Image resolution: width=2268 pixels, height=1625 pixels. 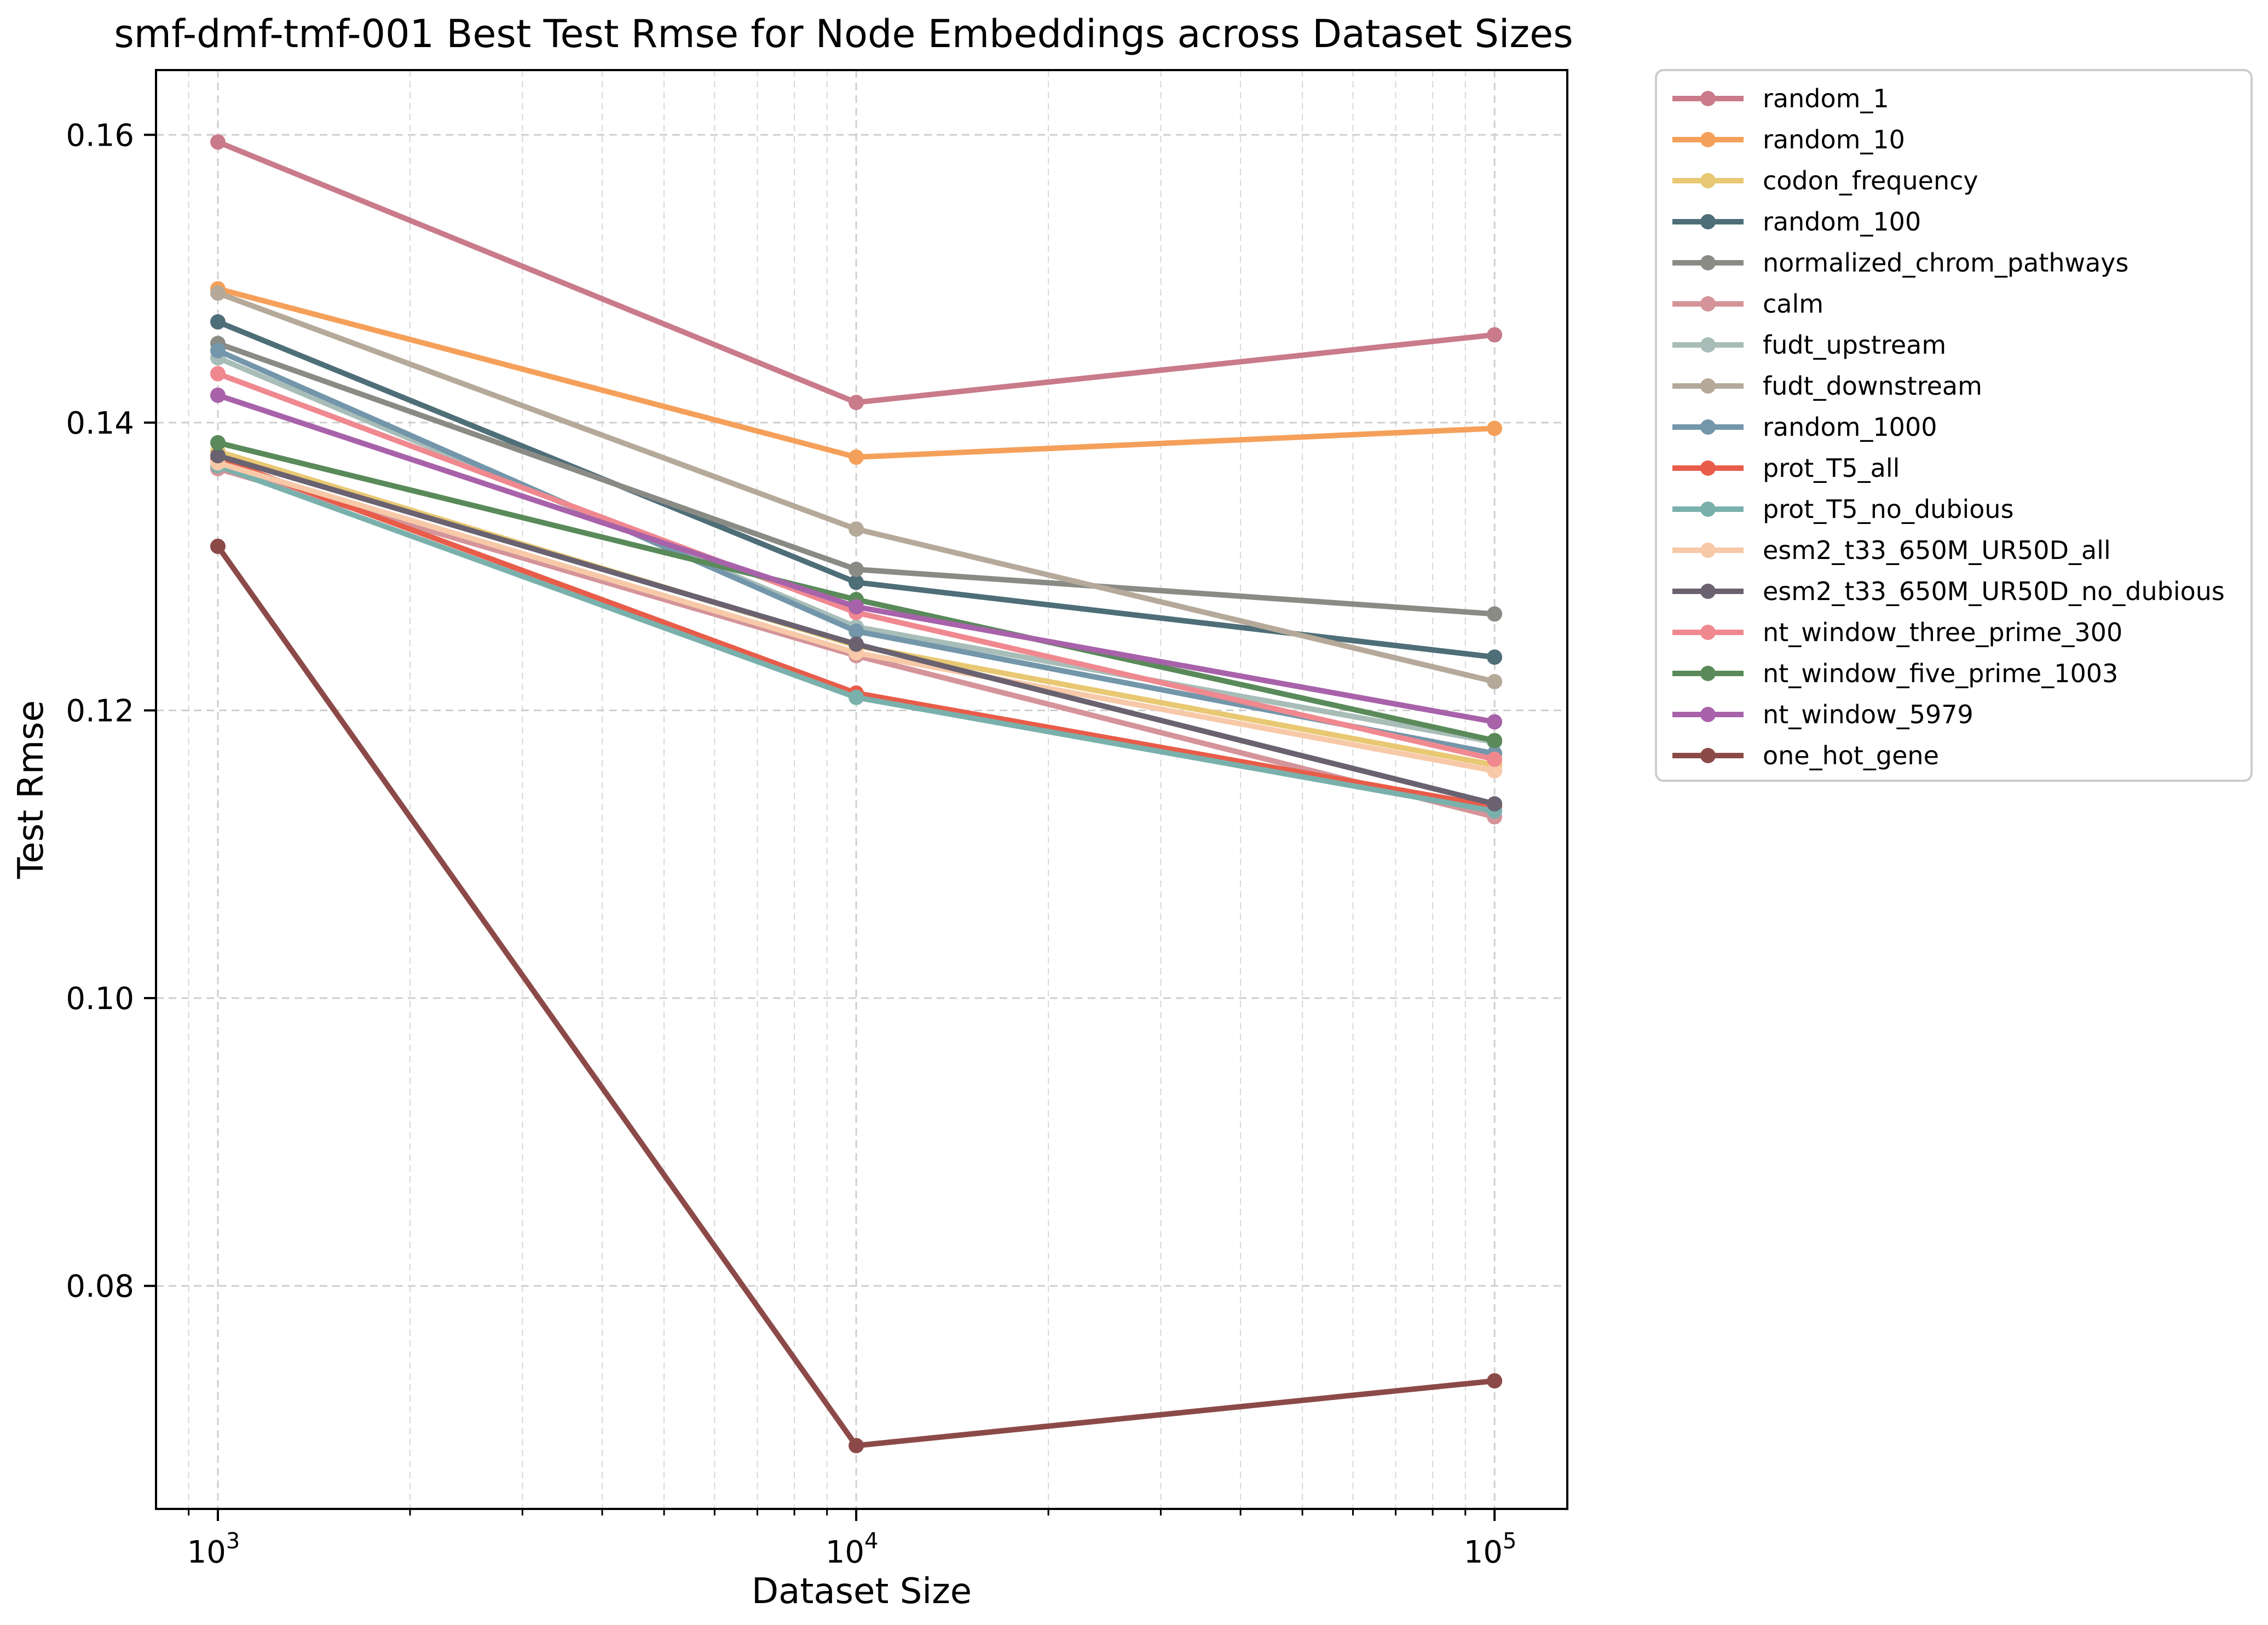 What do you see at coordinates (1940, 673) in the screenshot?
I see `legend-label: nt_window_five_prime_1003` at bounding box center [1940, 673].